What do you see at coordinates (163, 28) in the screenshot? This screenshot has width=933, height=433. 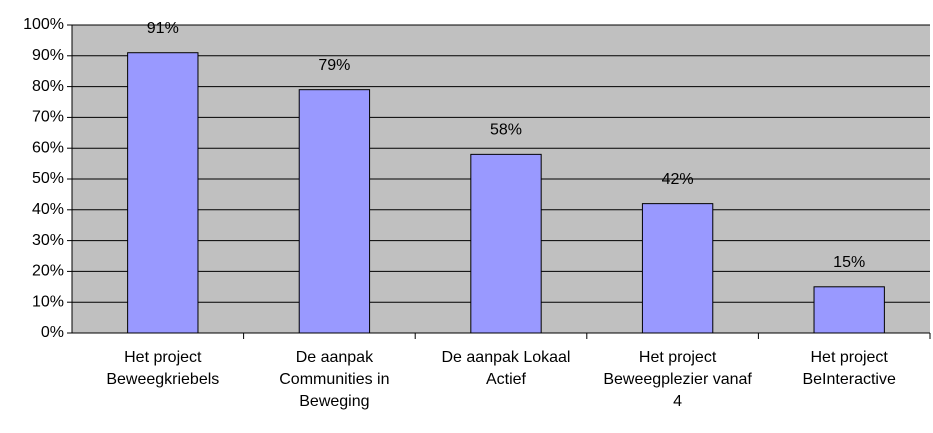 I see `value-label: 91%` at bounding box center [163, 28].